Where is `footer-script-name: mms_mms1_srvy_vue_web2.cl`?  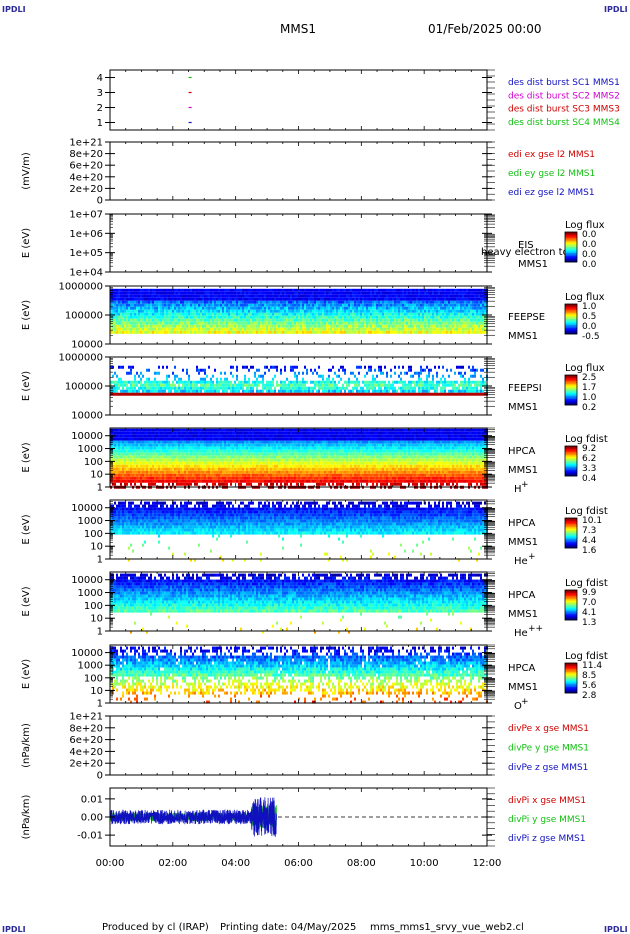
footer-script-name: mms_mms1_srvy_vue_web2.cl is located at coordinates (447, 927).